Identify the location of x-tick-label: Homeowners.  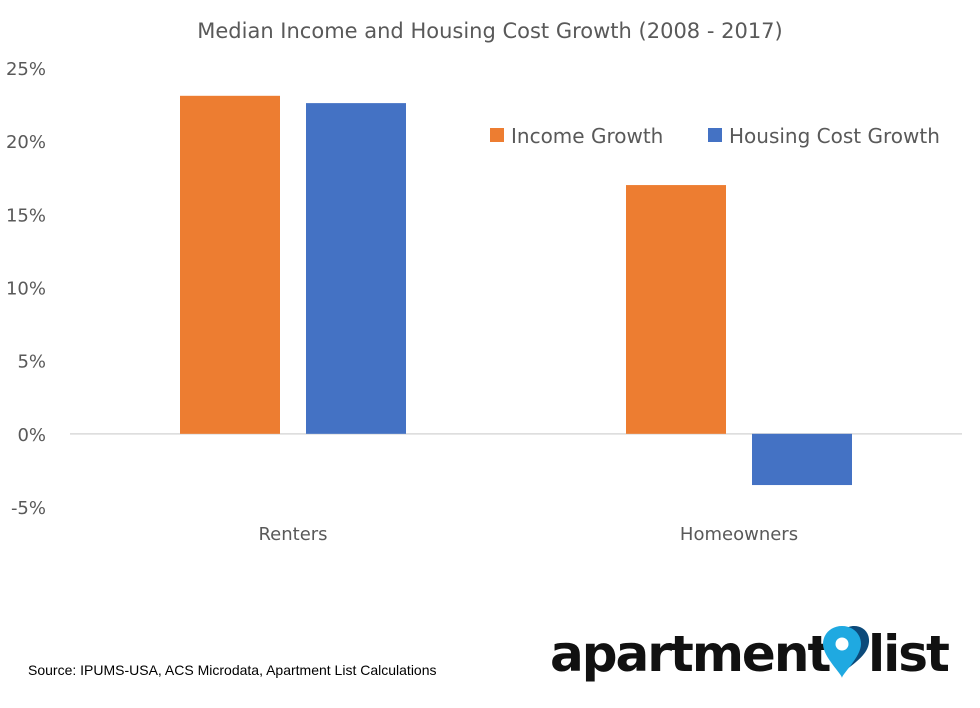
(739, 534).